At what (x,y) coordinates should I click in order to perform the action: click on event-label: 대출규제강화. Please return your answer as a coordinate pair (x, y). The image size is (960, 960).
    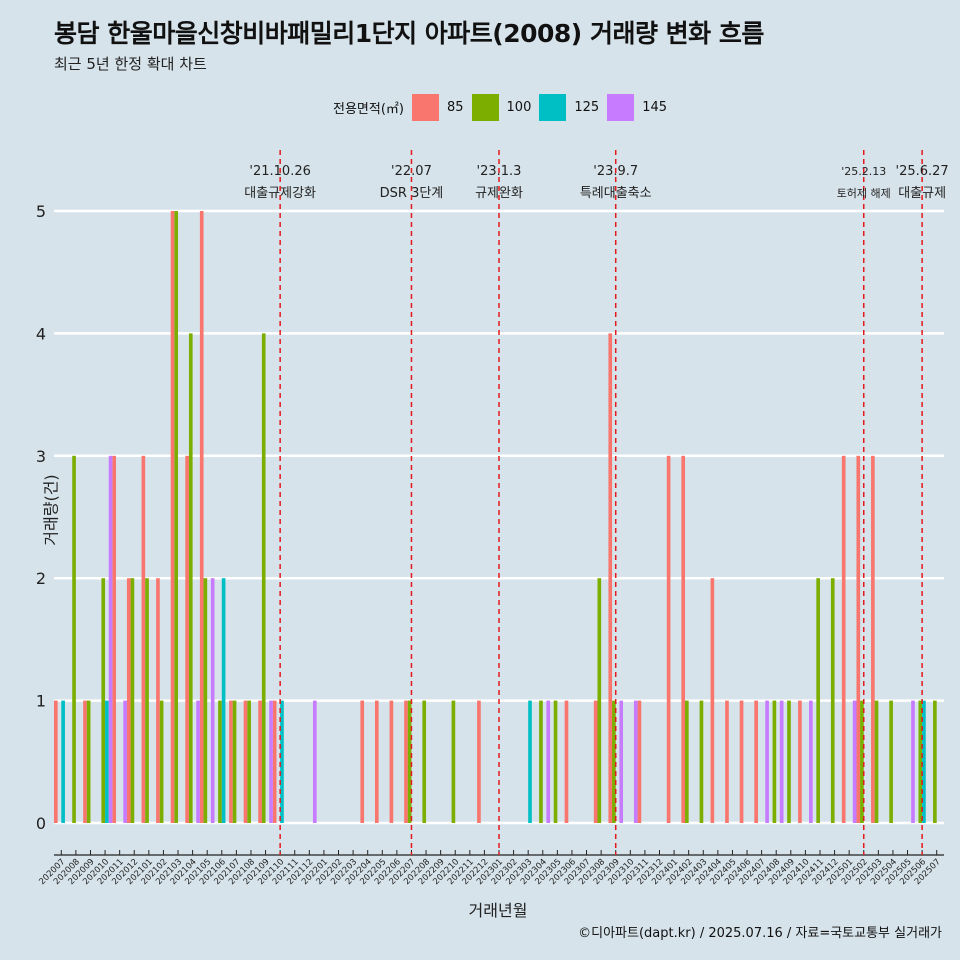
    Looking at the image, I should click on (280, 193).